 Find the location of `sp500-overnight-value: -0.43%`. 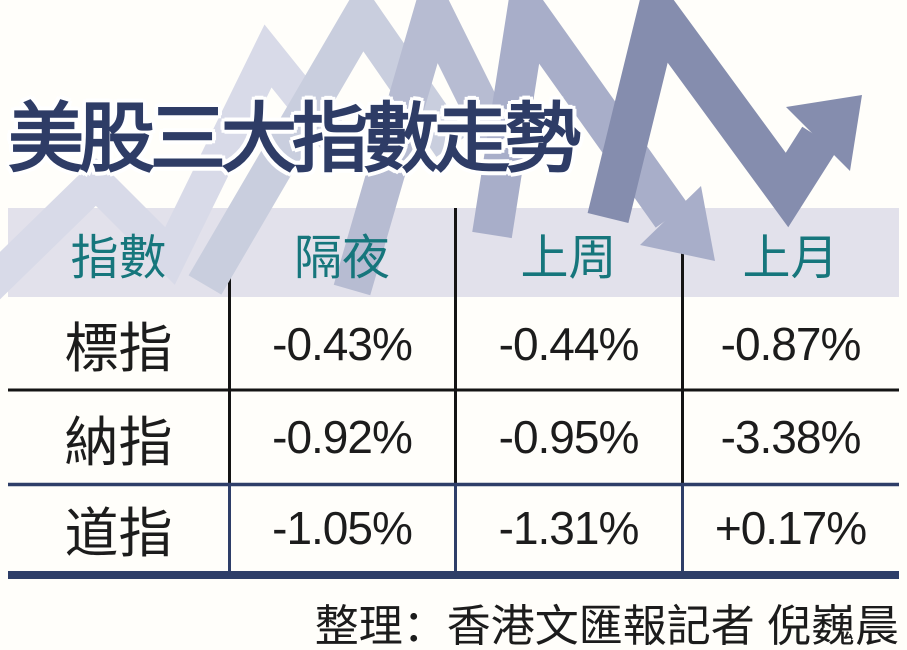

sp500-overnight-value: -0.43% is located at coordinates (342, 343).